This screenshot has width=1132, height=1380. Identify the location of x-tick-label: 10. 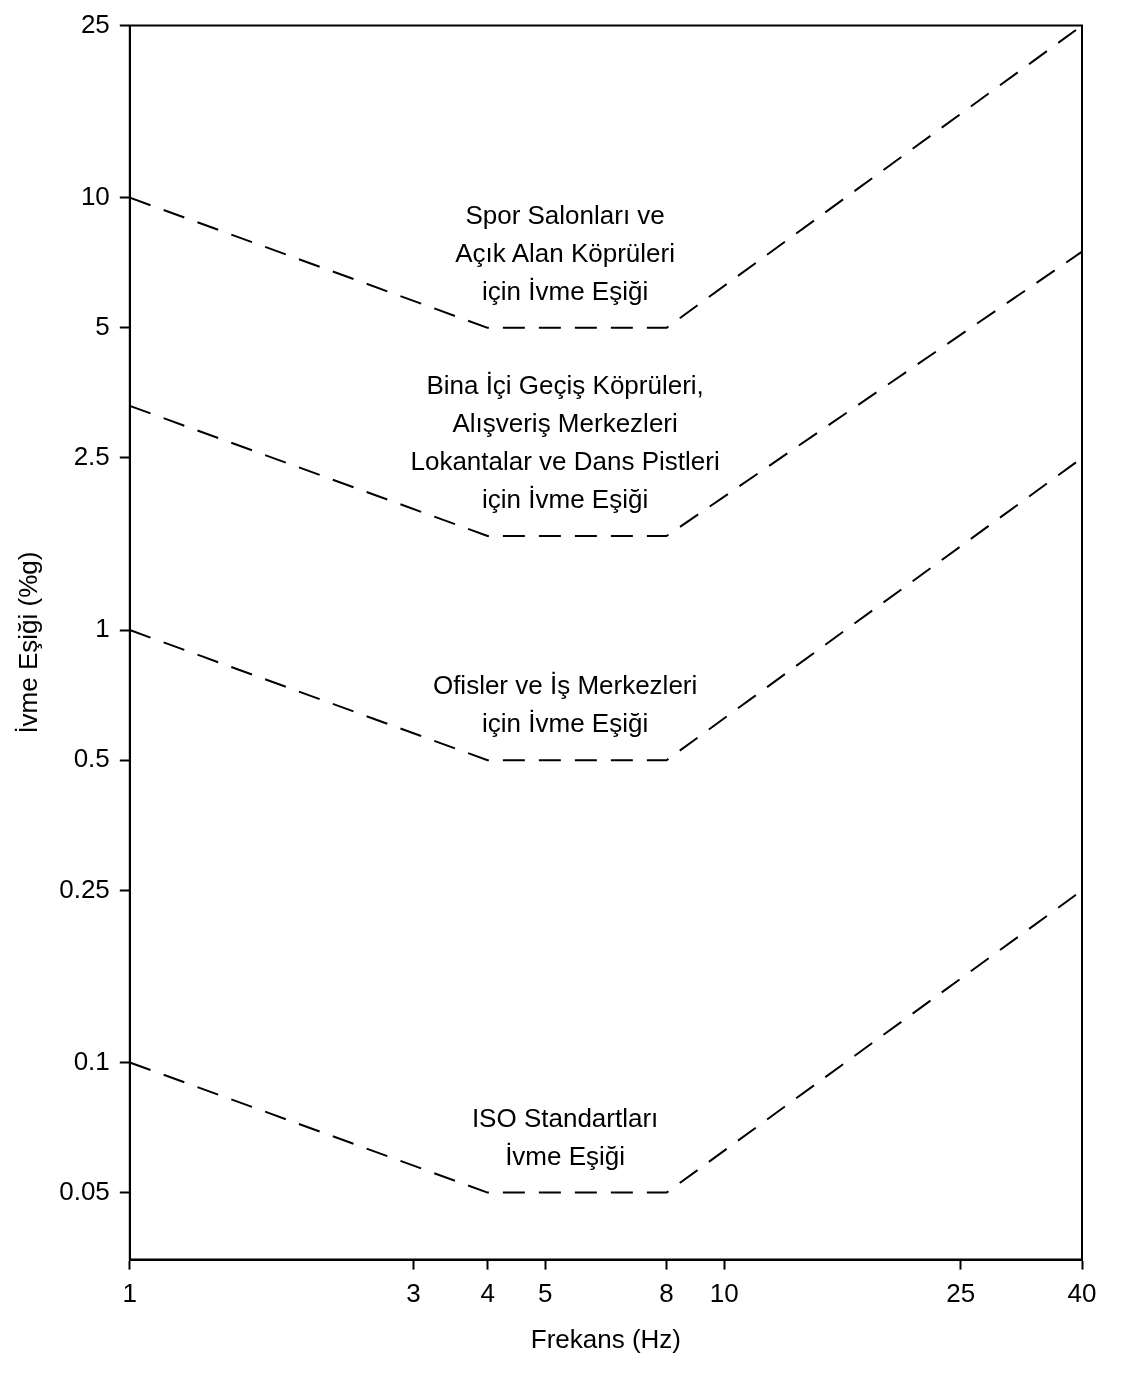
(724, 1293).